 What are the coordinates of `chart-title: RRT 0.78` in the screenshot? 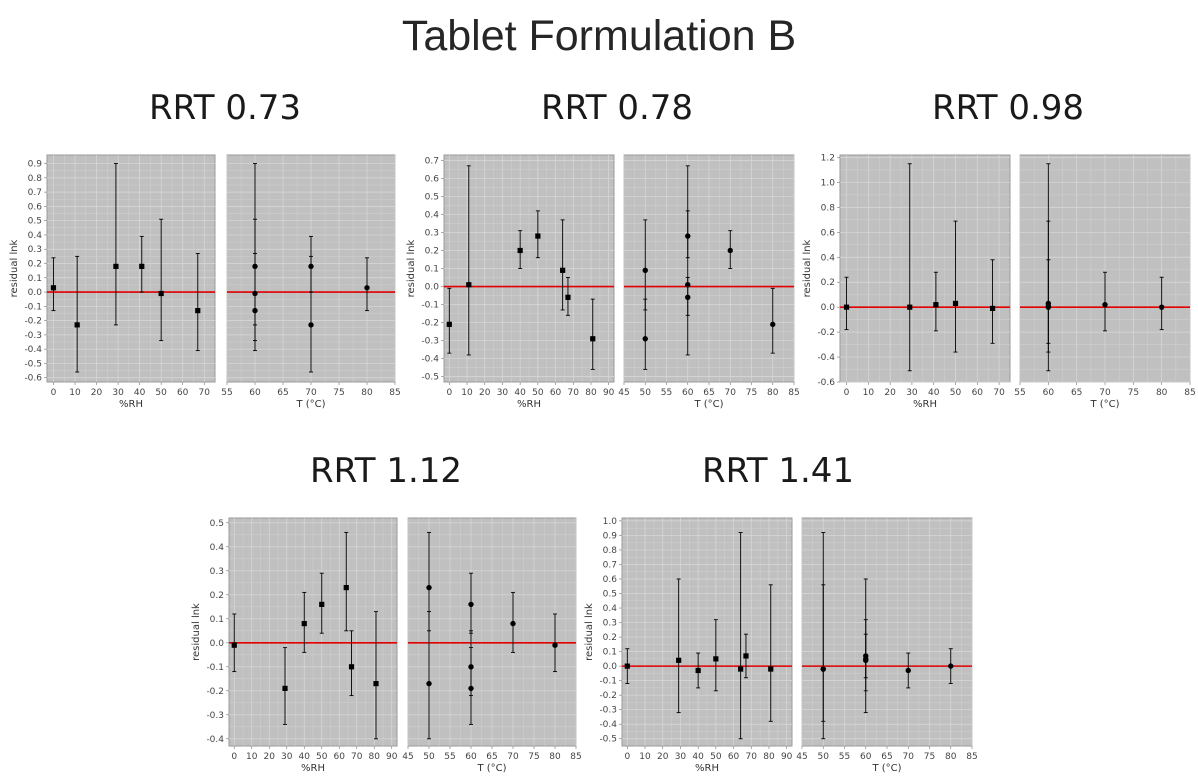 It's located at (617, 108).